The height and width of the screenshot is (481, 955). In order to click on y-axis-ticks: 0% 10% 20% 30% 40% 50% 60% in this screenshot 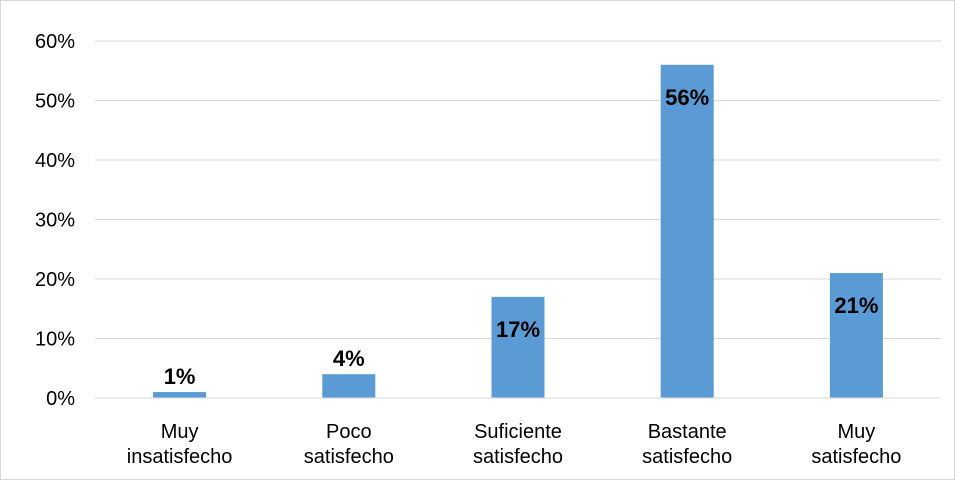, I will do `click(55, 220)`.